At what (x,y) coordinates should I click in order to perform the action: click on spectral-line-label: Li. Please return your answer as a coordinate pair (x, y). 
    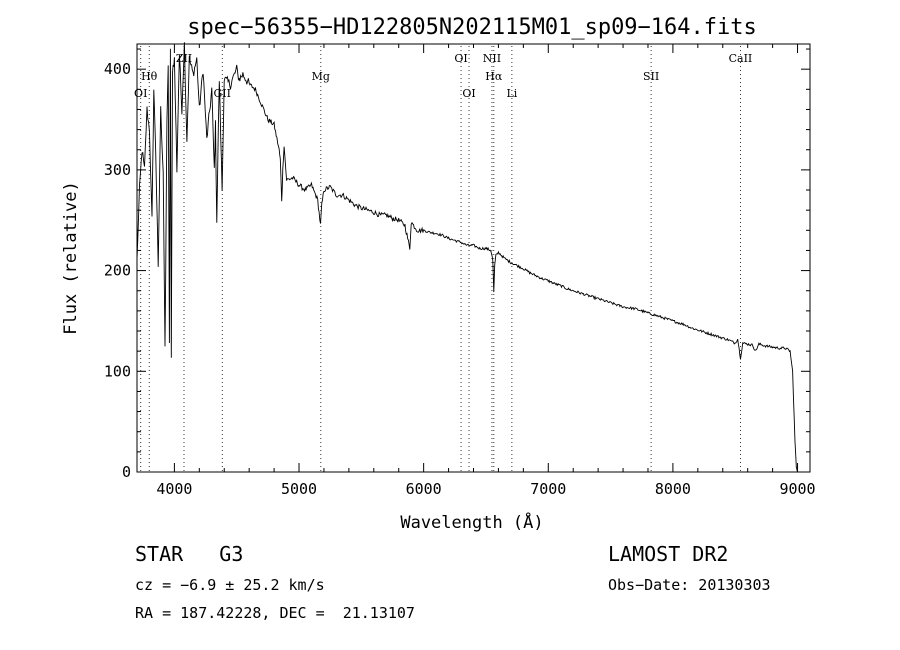
    Looking at the image, I should click on (511, 93).